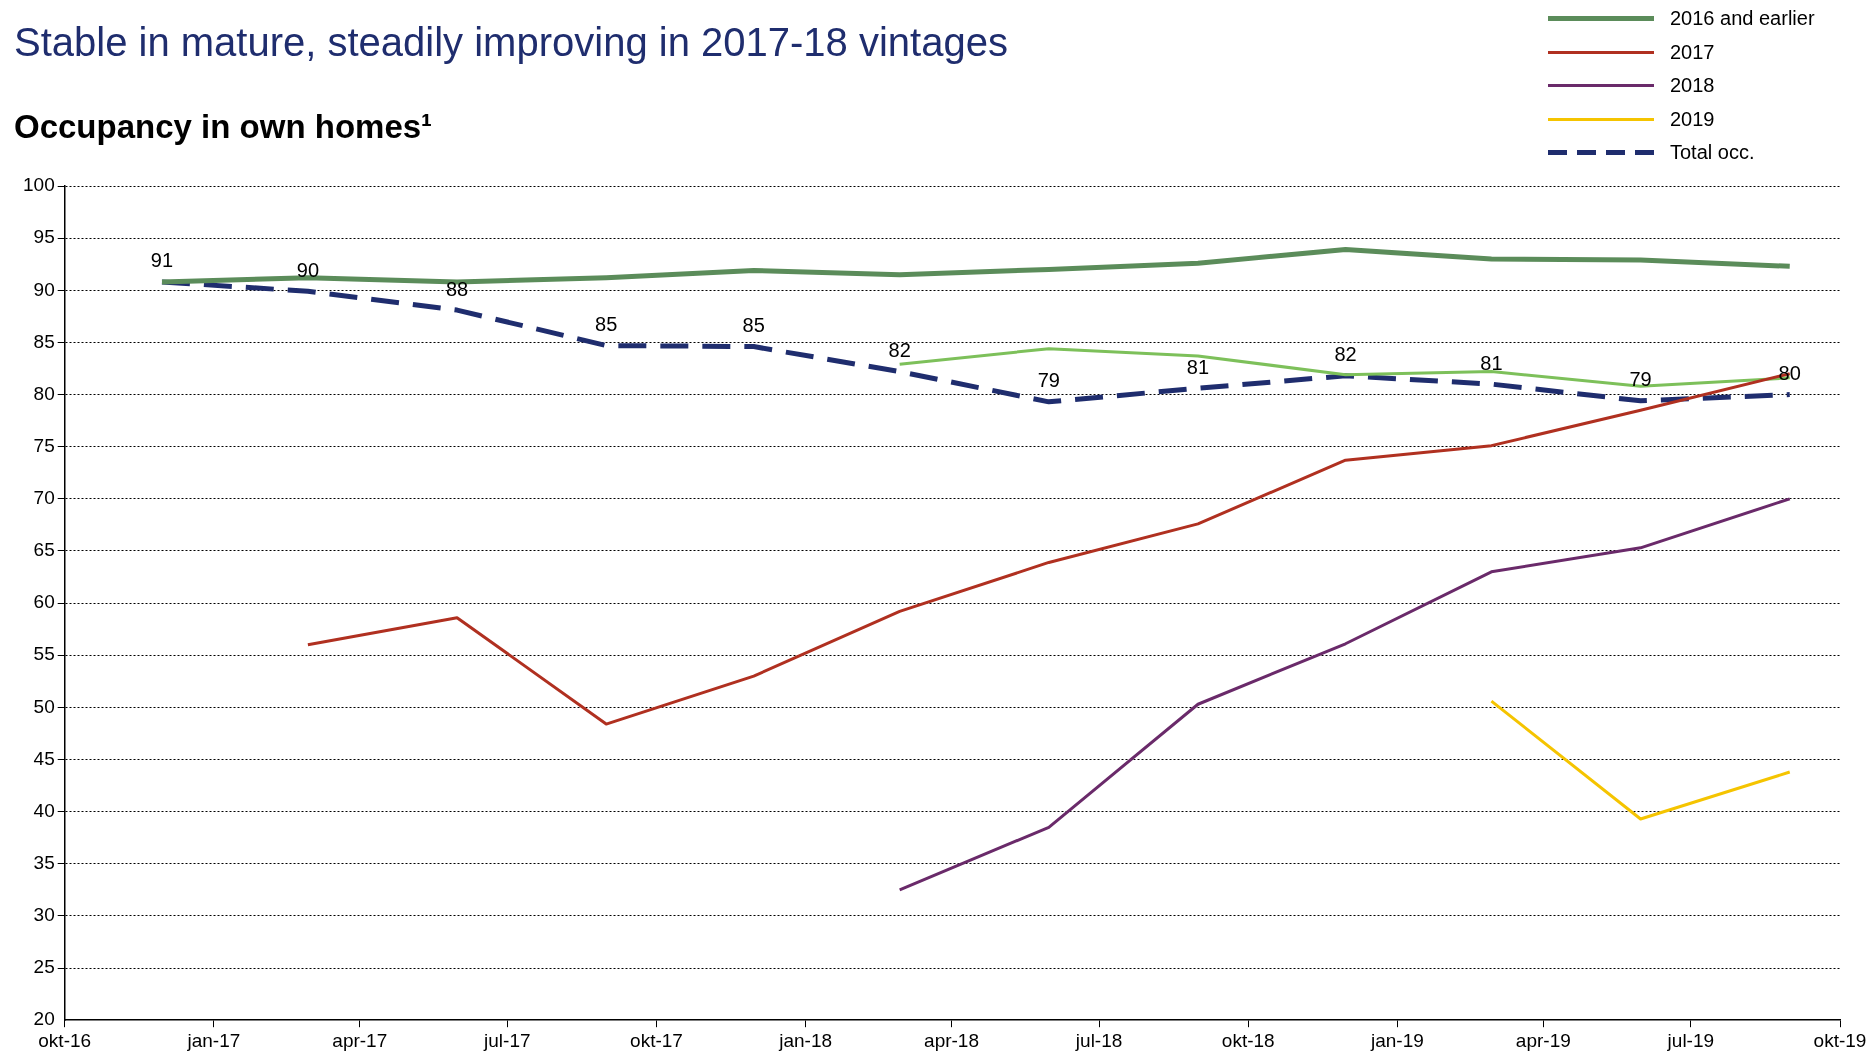  I want to click on y-tick-label: 35, so click(44, 863).